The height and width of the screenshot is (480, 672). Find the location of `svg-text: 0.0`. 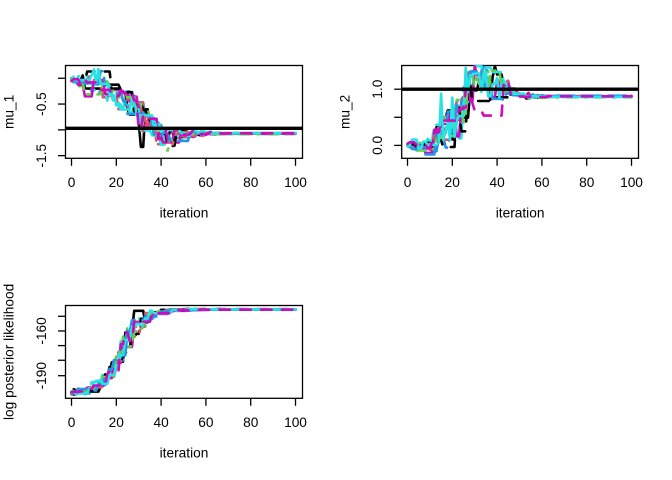

svg-text: 0.0 is located at coordinates (377, 145).